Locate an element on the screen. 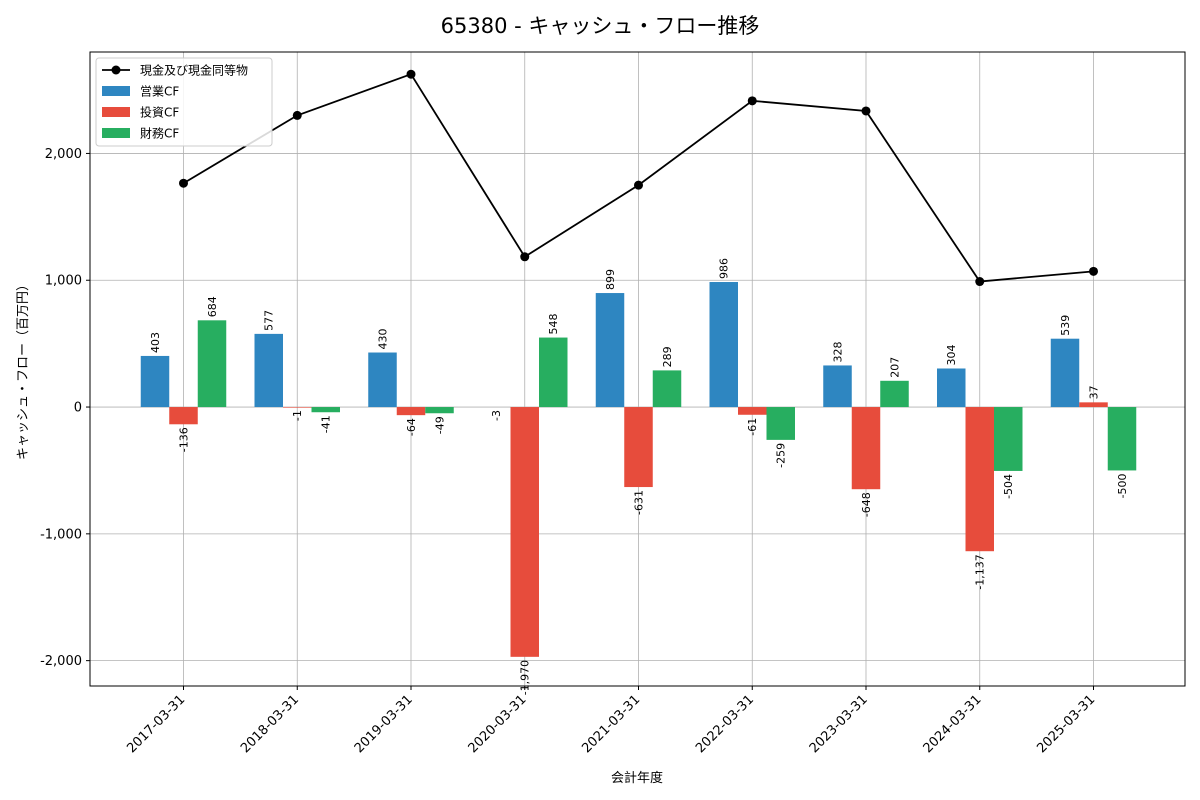 This screenshot has height=800, width=1200. bar-value-label: -136 is located at coordinates (184, 439).